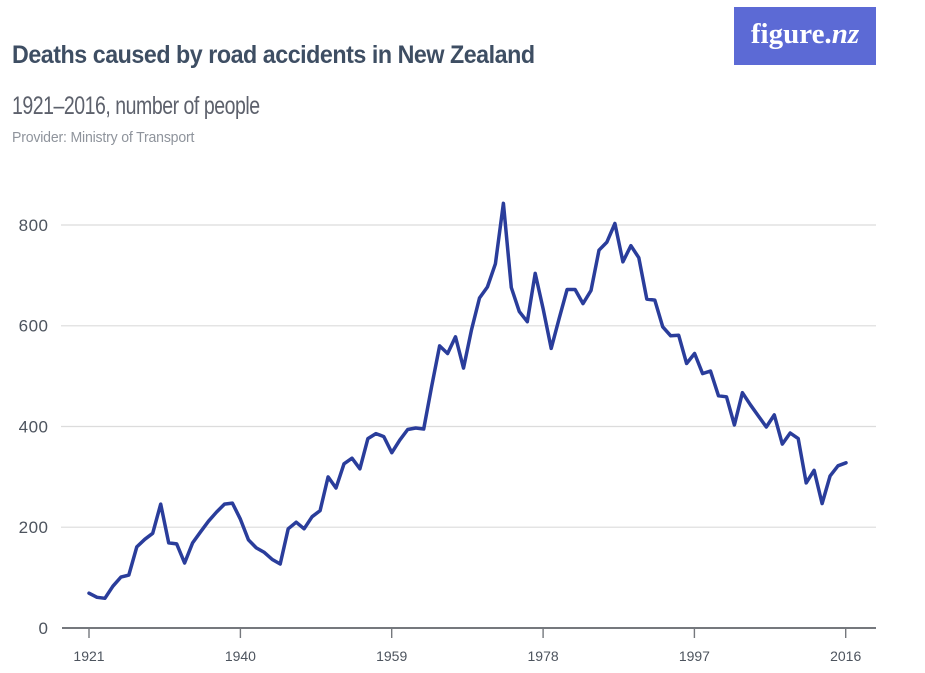 This screenshot has height=673, width=925. Describe the element at coordinates (88, 656) in the screenshot. I see `svg-text: 1921` at that location.